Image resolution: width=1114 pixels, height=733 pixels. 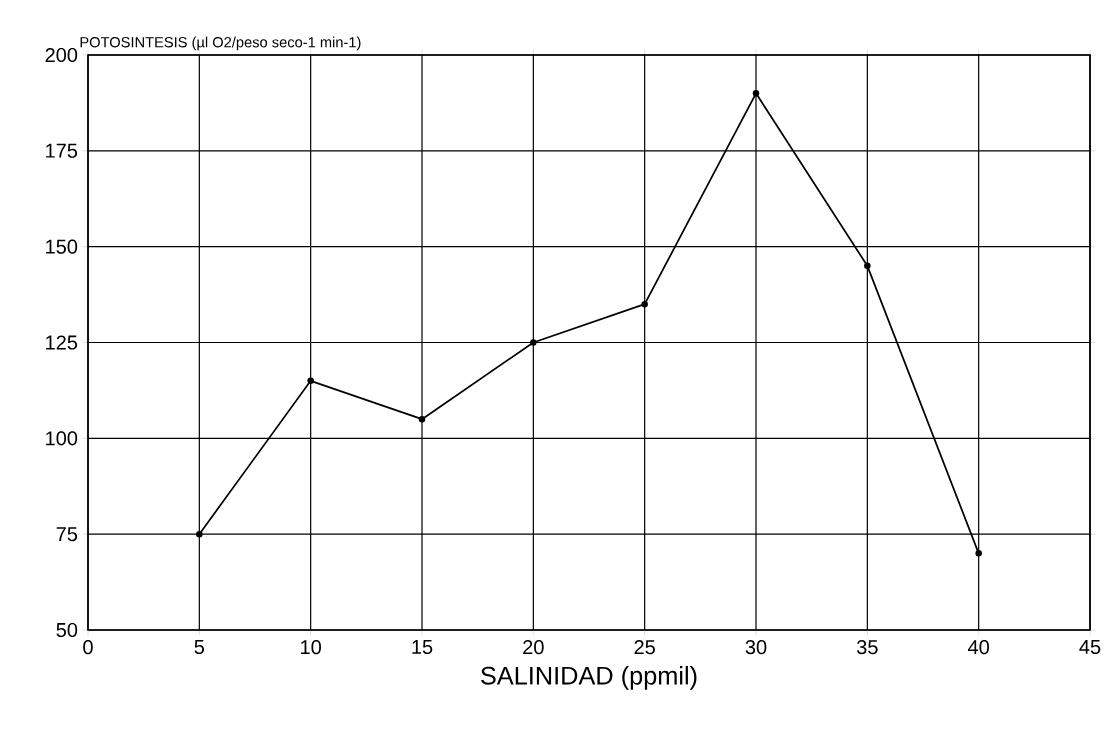 What do you see at coordinates (589, 678) in the screenshot?
I see `x-axis-title: SALINIDAD (ppmil)` at bounding box center [589, 678].